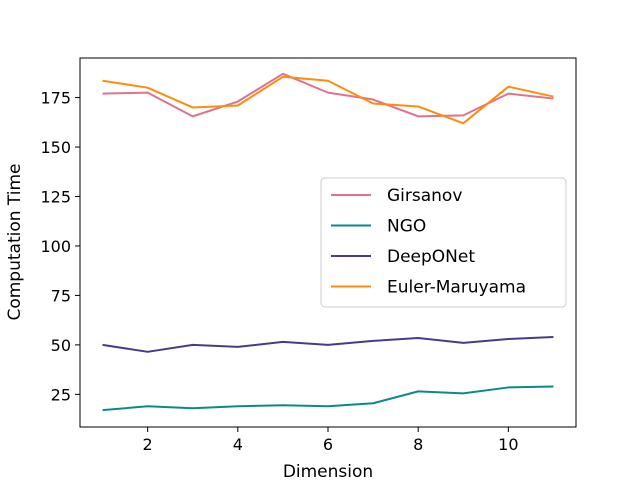  Describe the element at coordinates (406, 227) in the screenshot. I see `legend-label-ngo: NGO` at that location.